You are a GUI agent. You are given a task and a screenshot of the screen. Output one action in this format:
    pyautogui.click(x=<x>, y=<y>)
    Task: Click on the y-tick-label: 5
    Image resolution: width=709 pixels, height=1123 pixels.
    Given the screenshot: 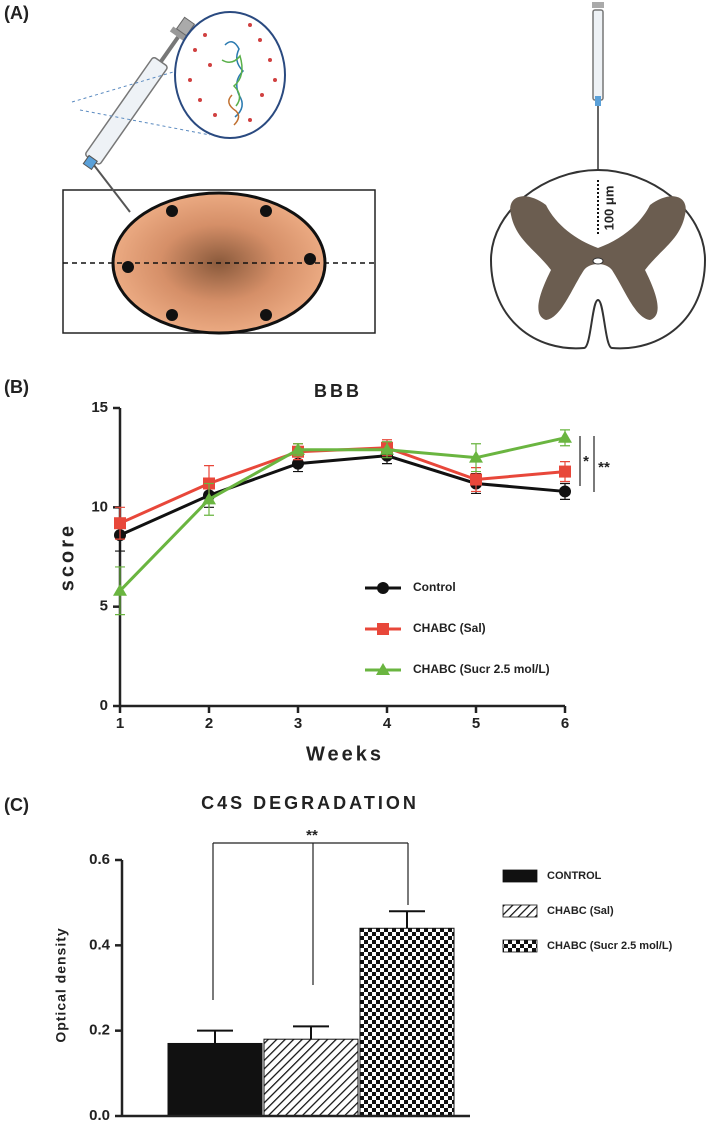 What is the action you would take?
    pyautogui.click(x=104, y=606)
    